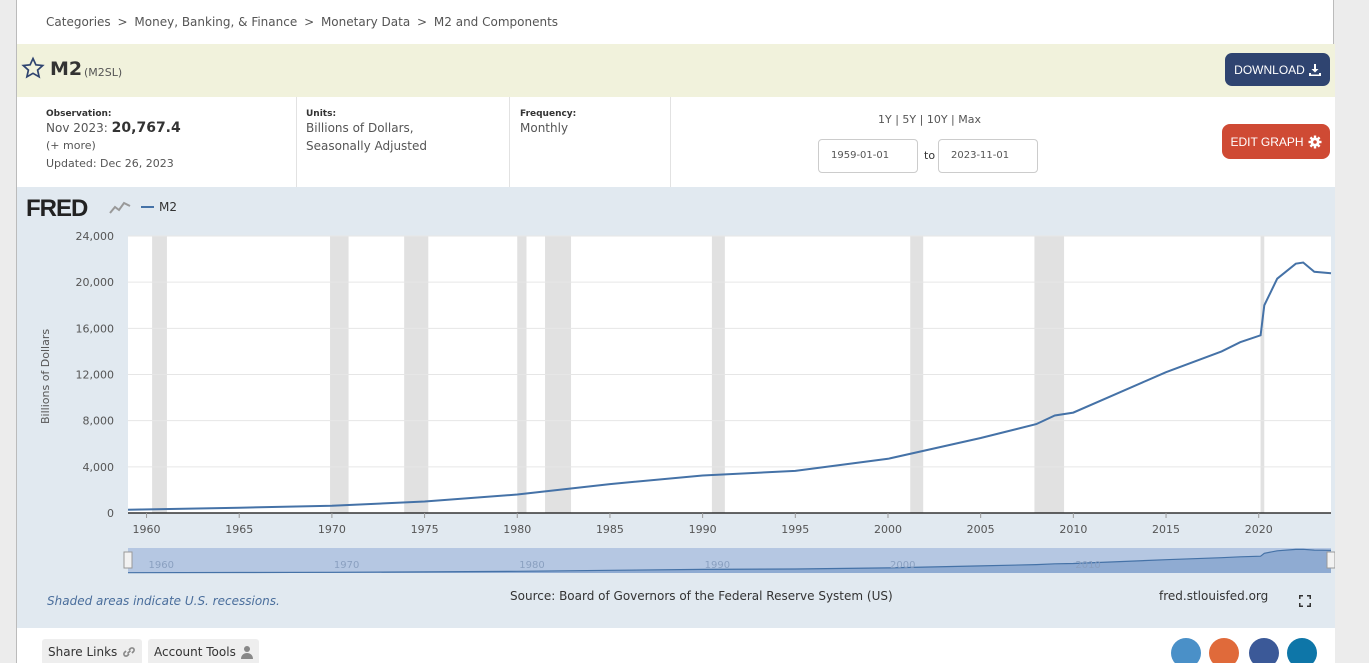 Image resolution: width=1369 pixels, height=663 pixels. I want to click on download-button: DOWNLOAD, so click(1277, 69).